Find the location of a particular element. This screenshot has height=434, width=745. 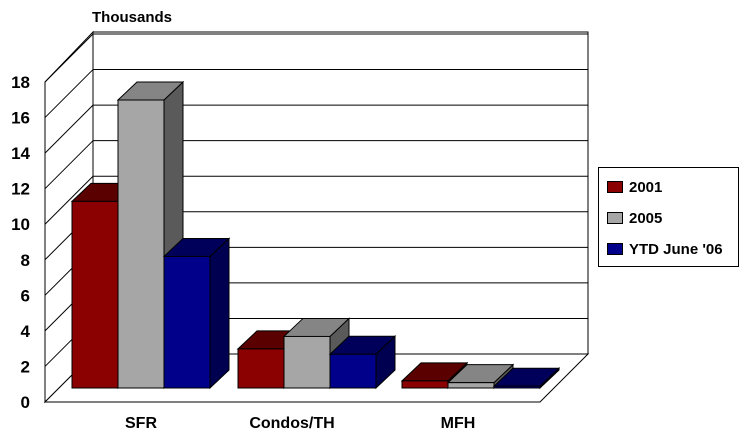

legend-item-ytd-june-06: YTD June '06 is located at coordinates (665, 249).